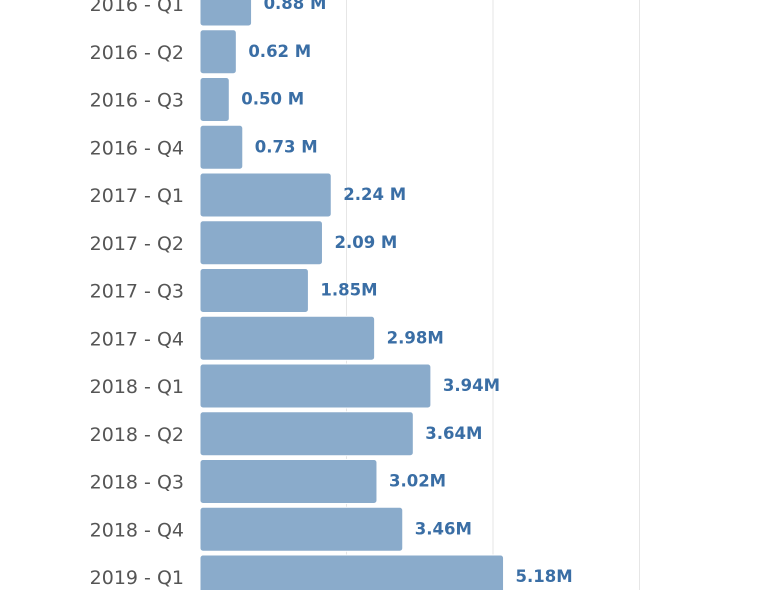 Image resolution: width=768 pixels, height=590 pixels. I want to click on category-label: 2016 - Q2, so click(137, 53).